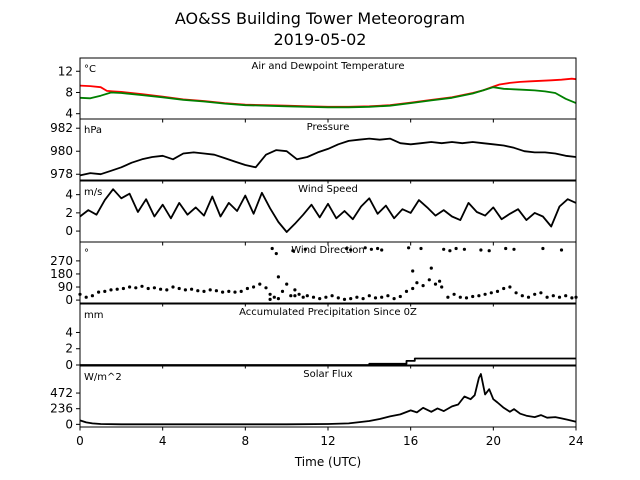  What do you see at coordinates (93, 192) in the screenshot?
I see `wind-speed-unit: m/s` at bounding box center [93, 192].